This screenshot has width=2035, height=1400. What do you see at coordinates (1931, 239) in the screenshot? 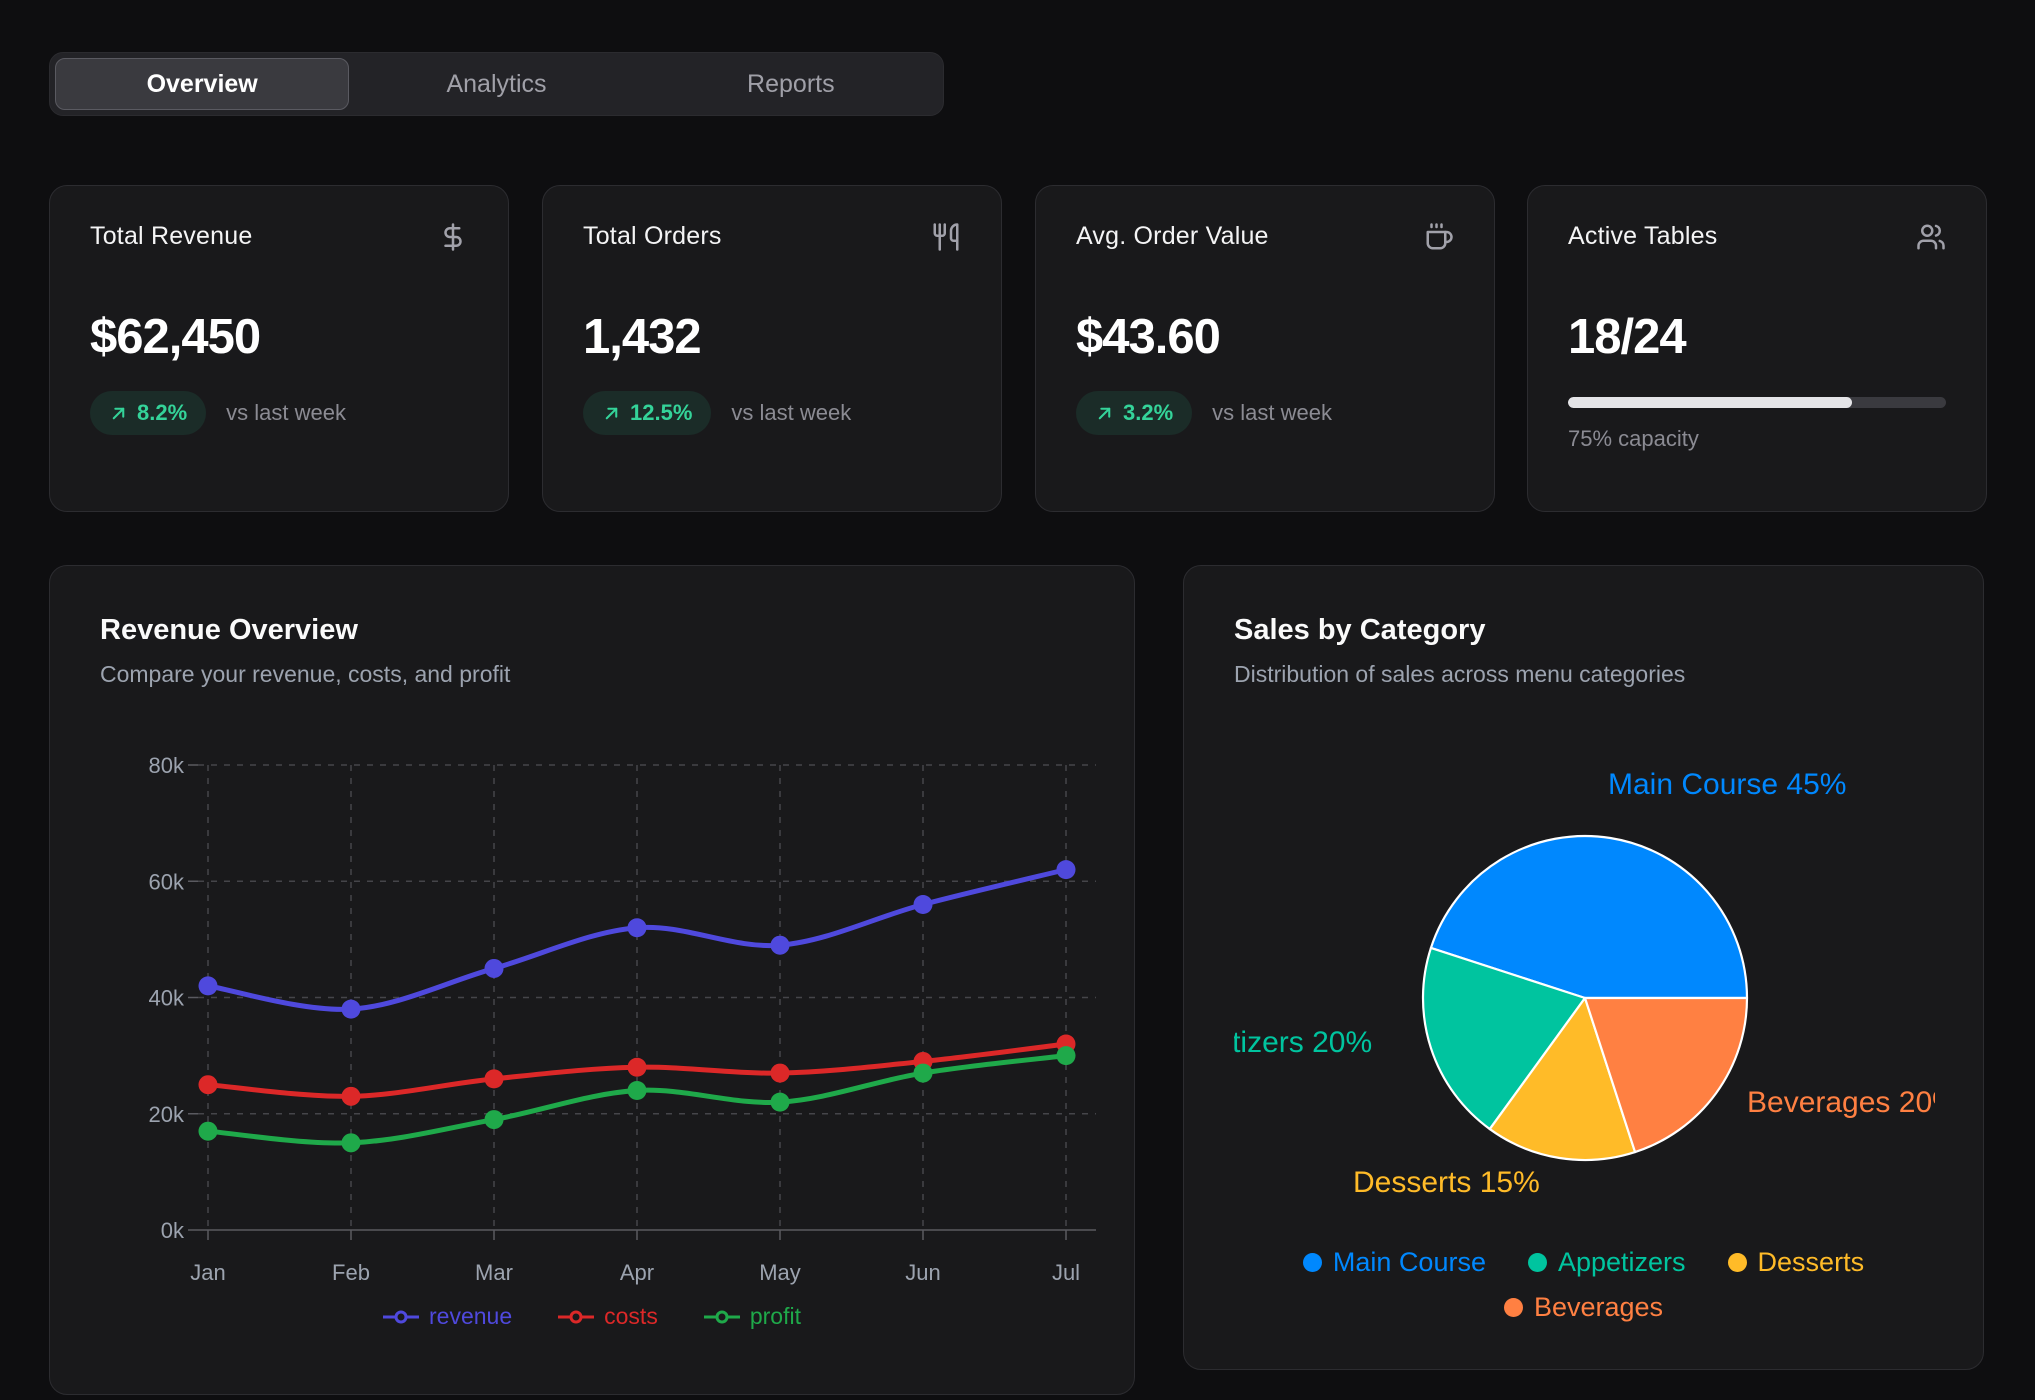
I see `users-icon` at bounding box center [1931, 239].